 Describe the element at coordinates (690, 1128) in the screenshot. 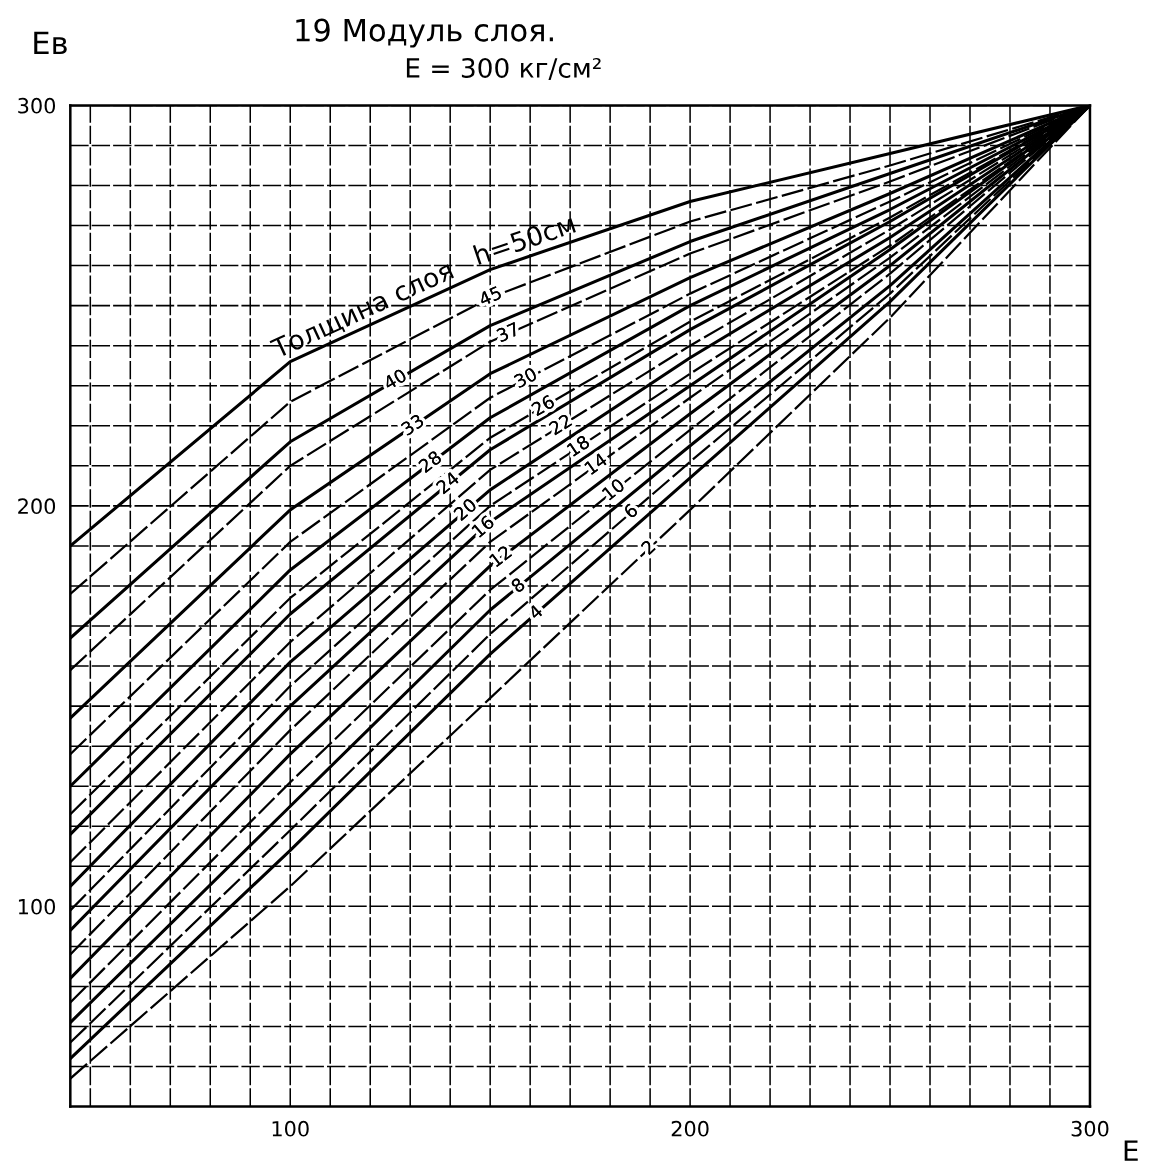

I see `x-tick-label: 200` at that location.